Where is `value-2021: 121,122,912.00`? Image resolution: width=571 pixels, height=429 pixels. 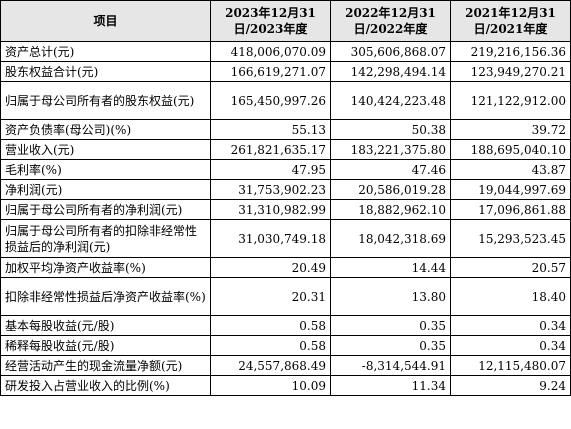
value-2021: 121,122,912.00 is located at coordinates (510, 100).